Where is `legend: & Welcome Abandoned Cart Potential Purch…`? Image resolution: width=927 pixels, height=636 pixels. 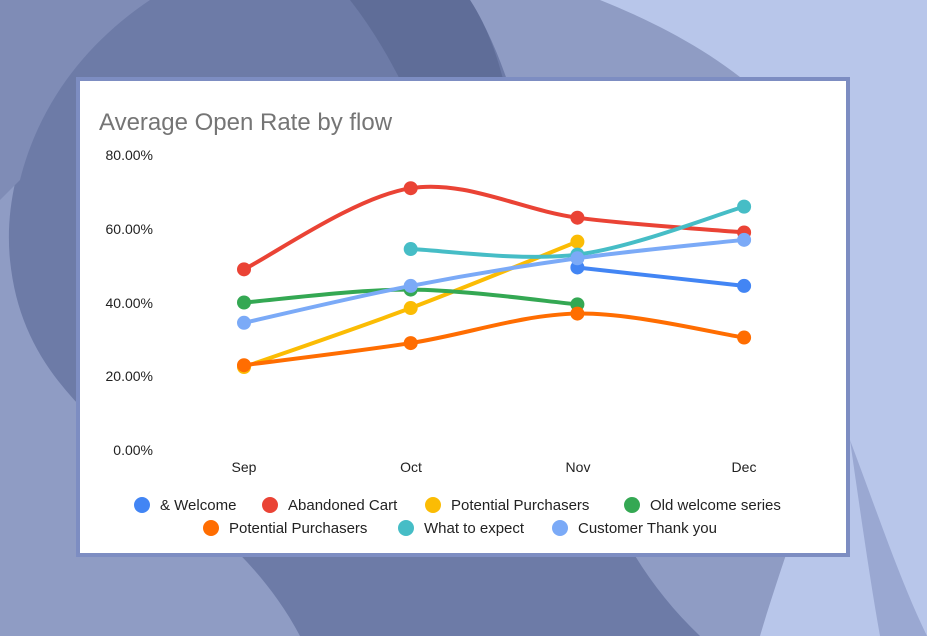
legend: & Welcome Abandoned Cart Potential Purch… is located at coordinates (457, 517).